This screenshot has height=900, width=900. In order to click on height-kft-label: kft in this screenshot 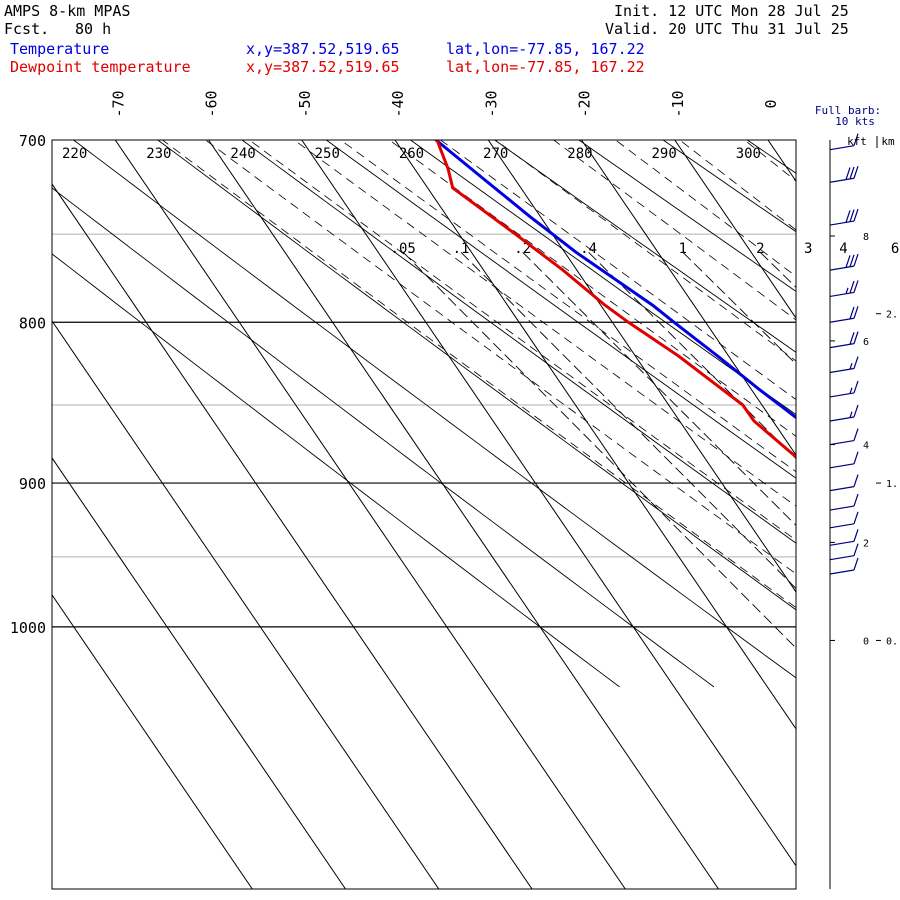, I will do `click(857, 141)`.